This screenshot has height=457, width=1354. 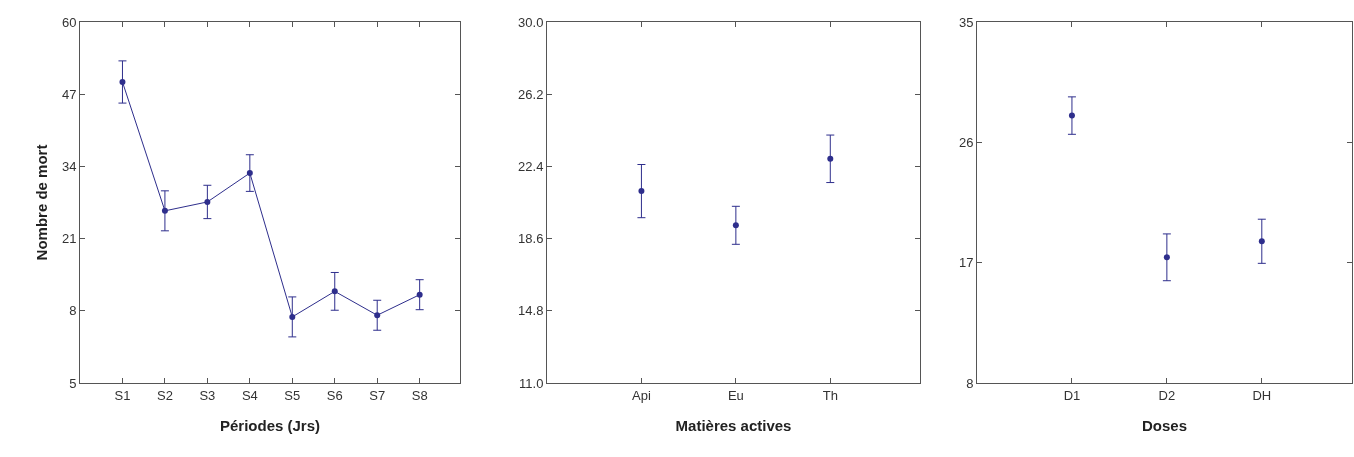 What do you see at coordinates (419, 395) in the screenshot?
I see `x-tick-label: S8` at bounding box center [419, 395].